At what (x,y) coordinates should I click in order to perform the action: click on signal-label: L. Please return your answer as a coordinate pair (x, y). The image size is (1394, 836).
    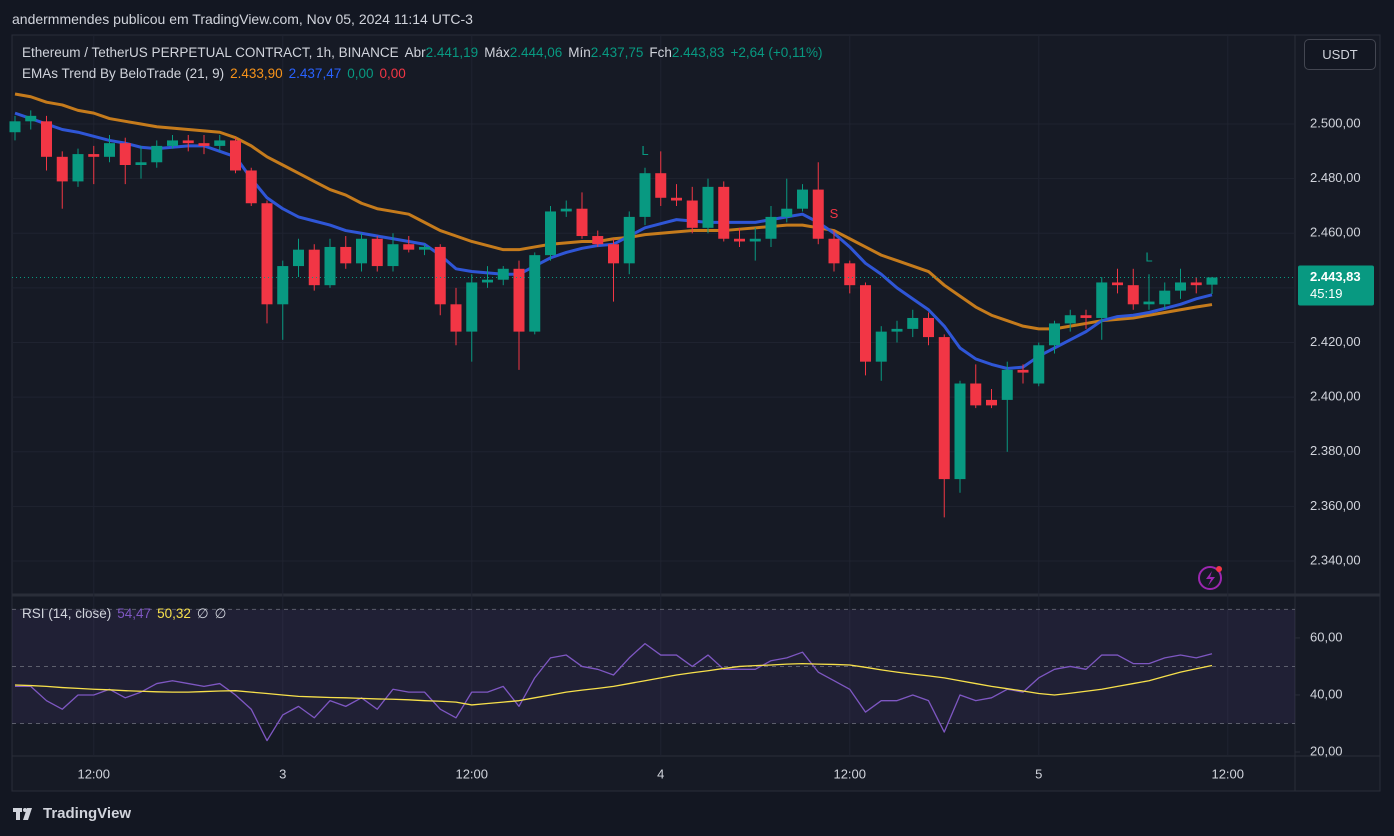
    Looking at the image, I should click on (644, 150).